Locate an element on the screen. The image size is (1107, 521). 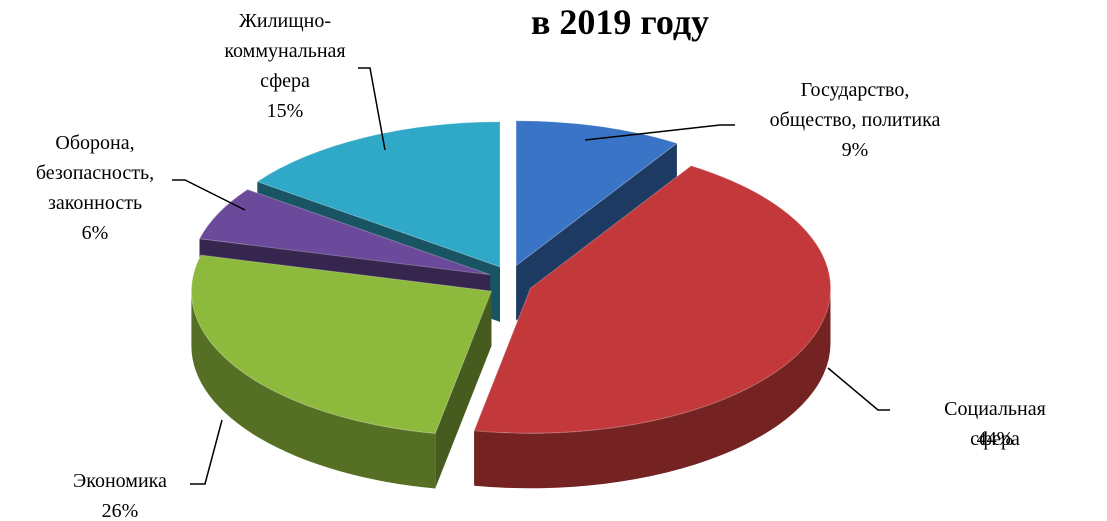
chart-title: в 2019 году is located at coordinates (620, 22).